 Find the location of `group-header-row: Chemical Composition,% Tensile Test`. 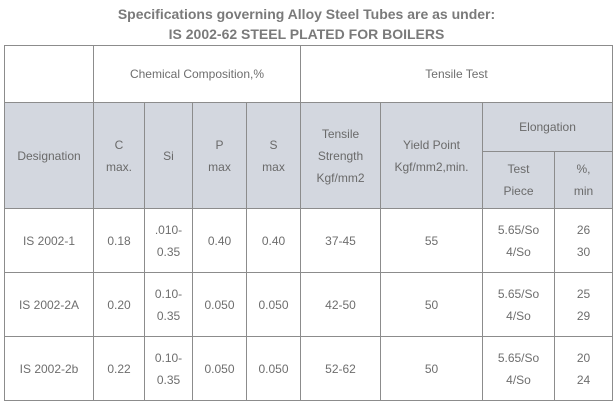

group-header-row: Chemical Composition,% Tensile Test is located at coordinates (308, 74).